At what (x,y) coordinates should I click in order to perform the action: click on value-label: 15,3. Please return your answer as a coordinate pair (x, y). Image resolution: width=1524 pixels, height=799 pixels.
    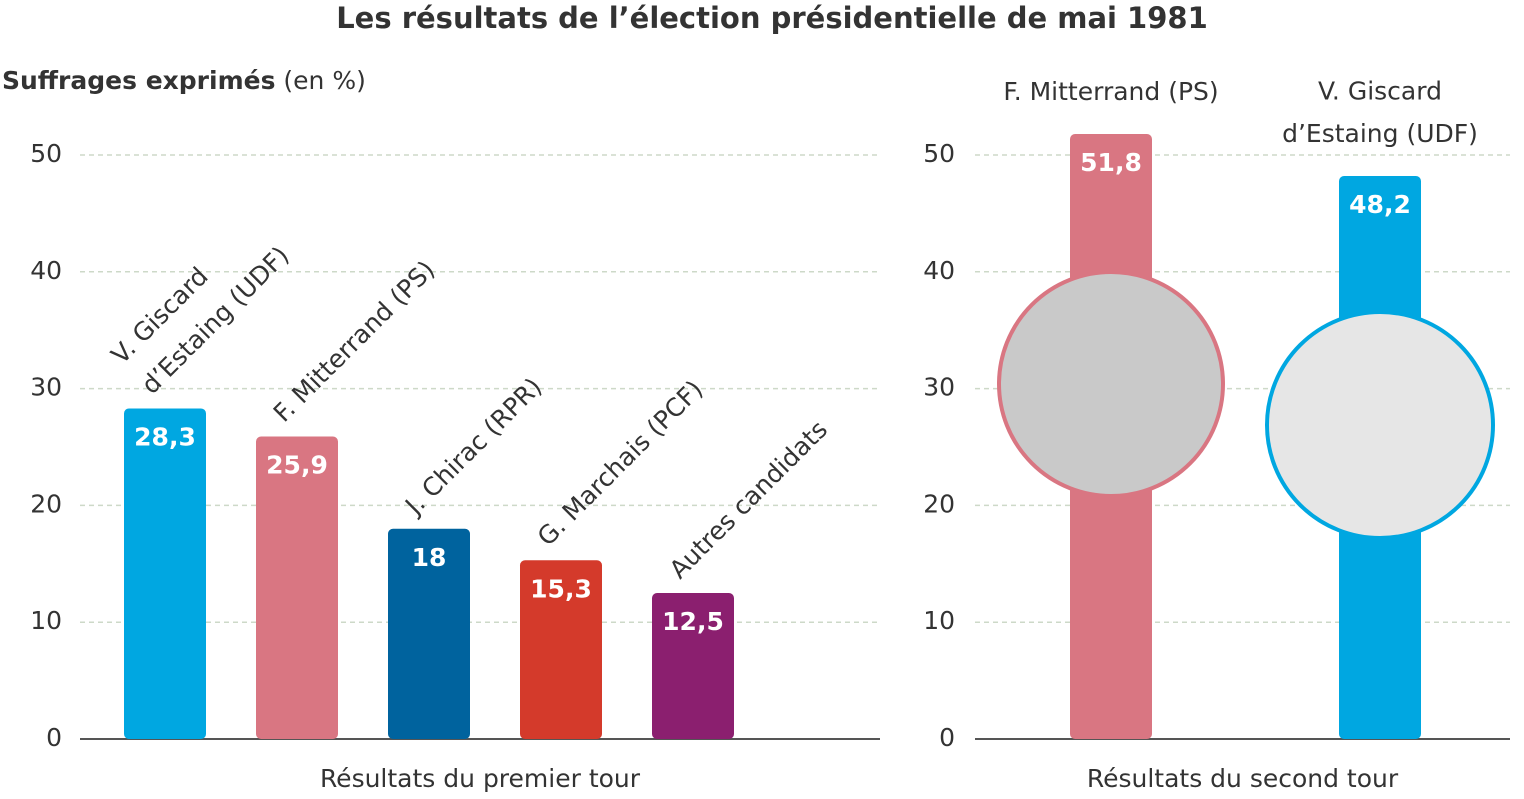
    Looking at the image, I should click on (561, 588).